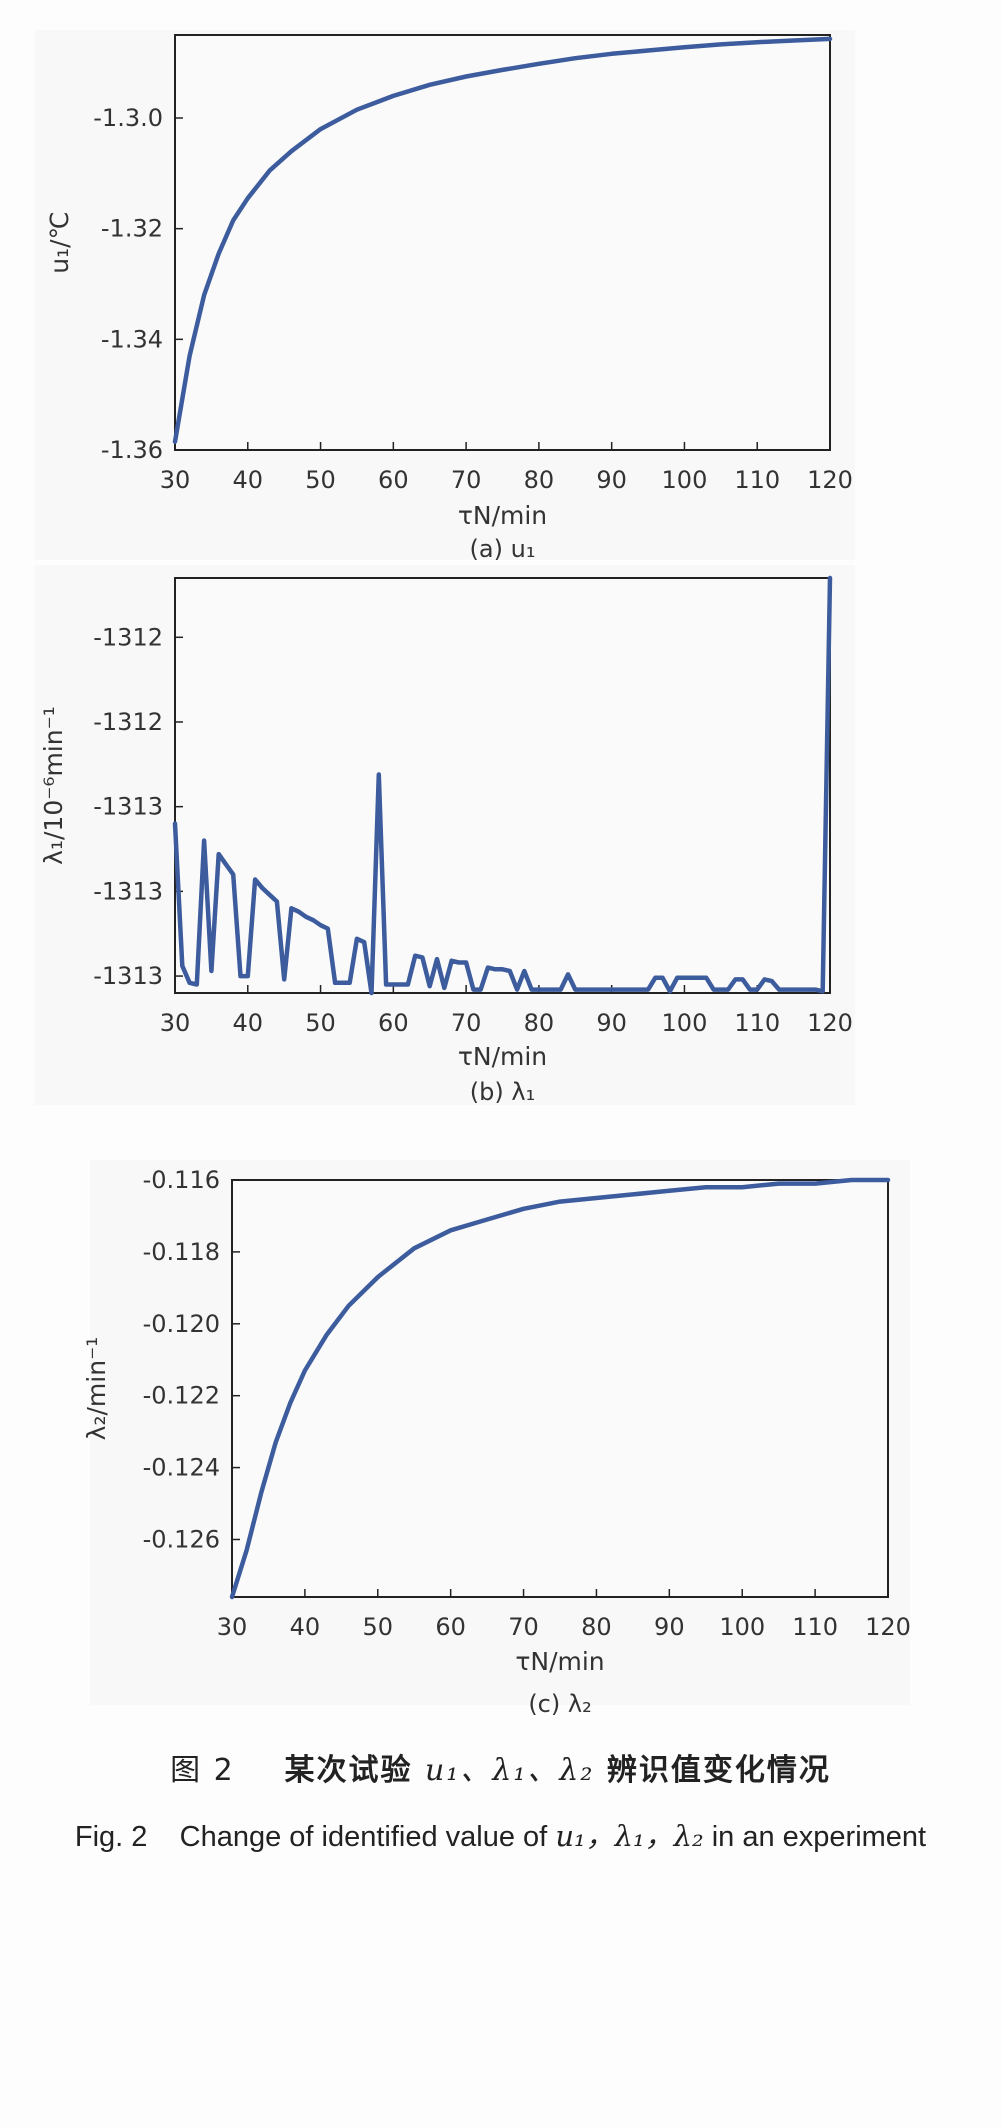  I want to click on panel-c-x-axis-label: τN/min, so click(559, 1661).